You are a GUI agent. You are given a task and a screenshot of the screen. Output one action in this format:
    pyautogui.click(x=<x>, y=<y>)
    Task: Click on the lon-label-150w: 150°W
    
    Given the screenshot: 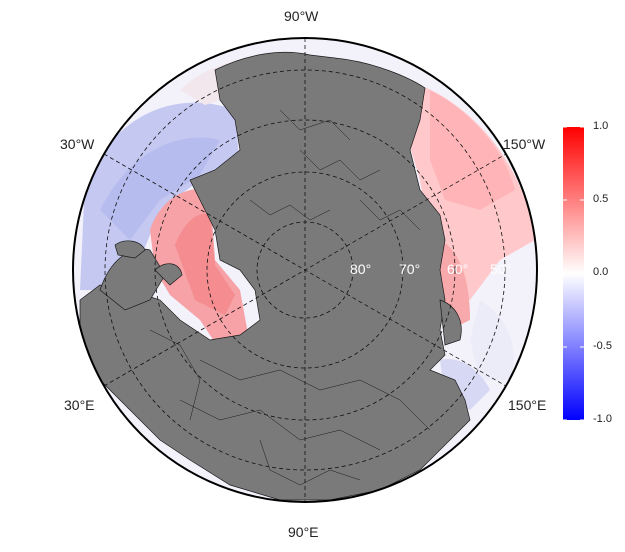 What is the action you would take?
    pyautogui.click(x=524, y=144)
    